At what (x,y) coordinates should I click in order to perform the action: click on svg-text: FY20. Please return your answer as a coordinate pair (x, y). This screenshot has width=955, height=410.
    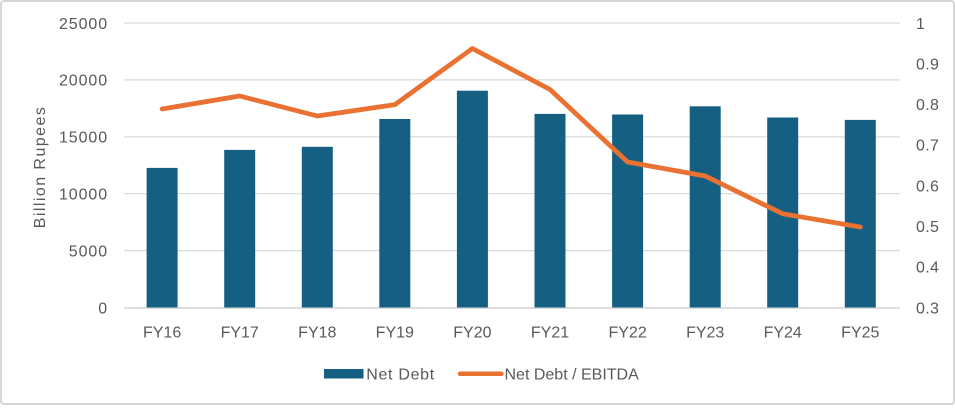
    Looking at the image, I should click on (472, 333).